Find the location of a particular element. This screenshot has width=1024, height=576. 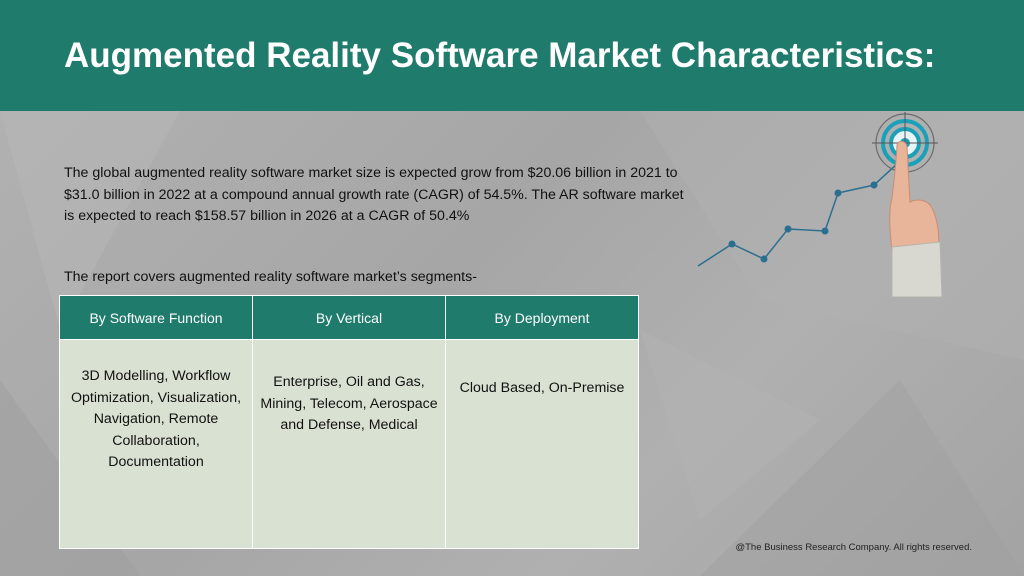

pointing-hand-icon is located at coordinates (916, 219).